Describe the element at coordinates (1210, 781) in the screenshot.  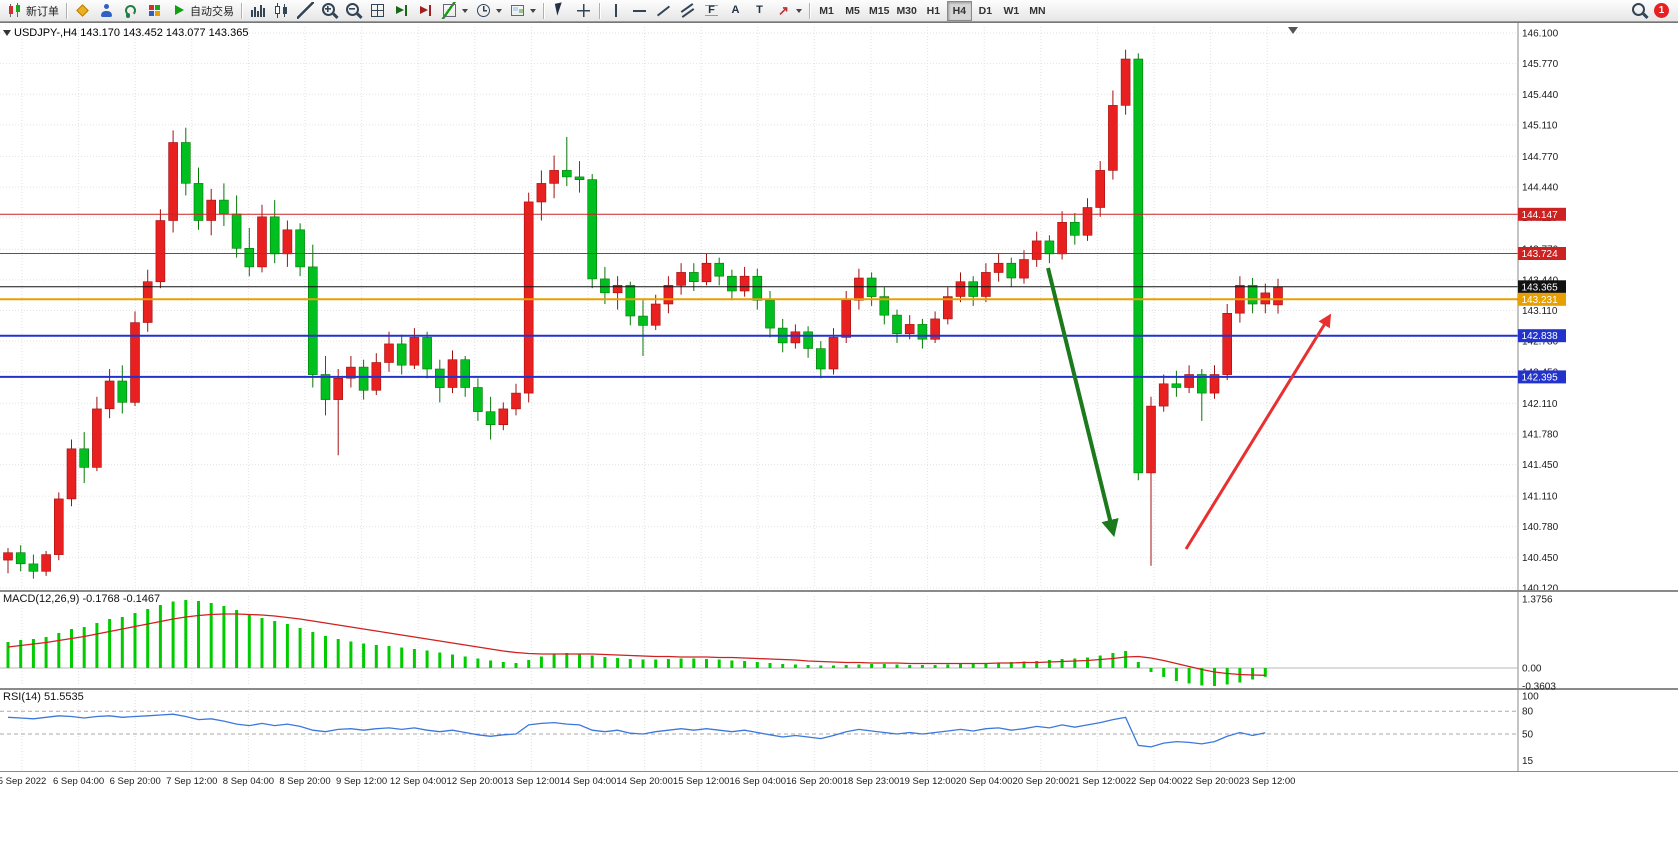
I see `svg-text: 22 Sep 20:00` at that location.